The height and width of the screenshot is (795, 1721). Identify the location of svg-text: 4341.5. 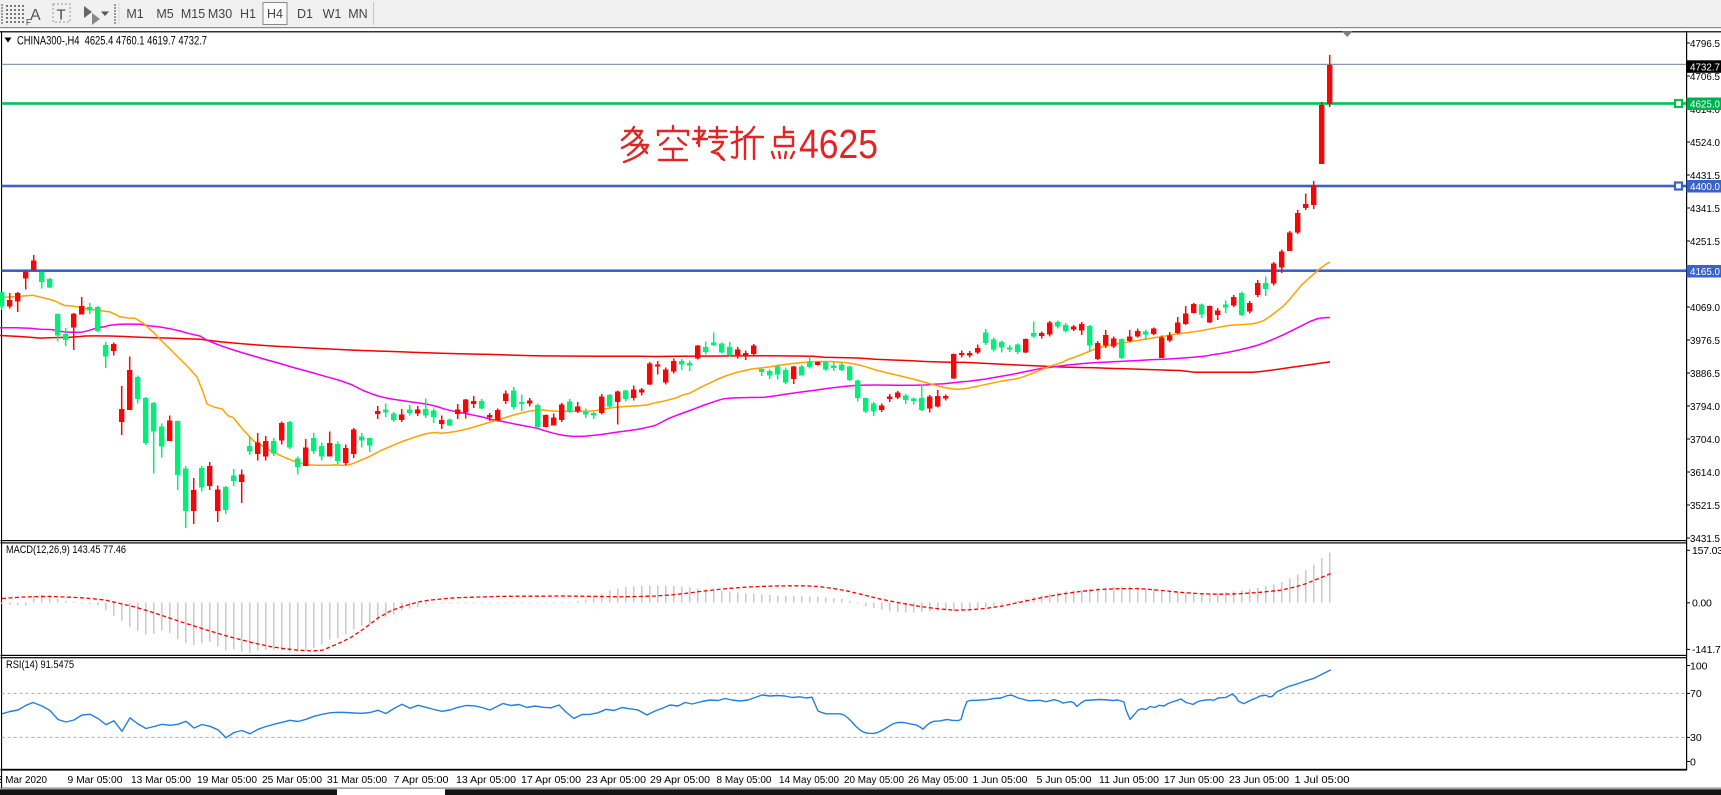
(1705, 209).